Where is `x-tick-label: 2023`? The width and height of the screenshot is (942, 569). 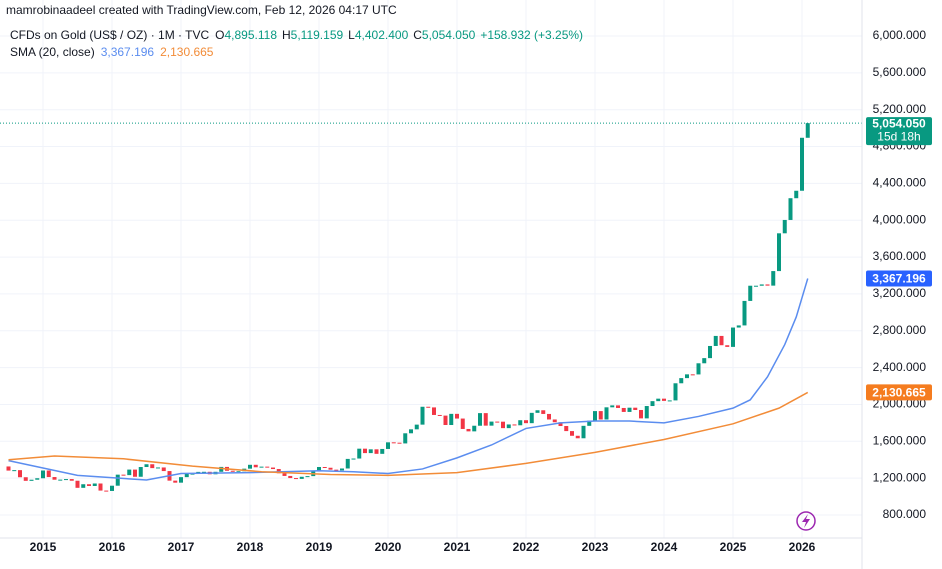
x-tick-label: 2023 is located at coordinates (595, 547).